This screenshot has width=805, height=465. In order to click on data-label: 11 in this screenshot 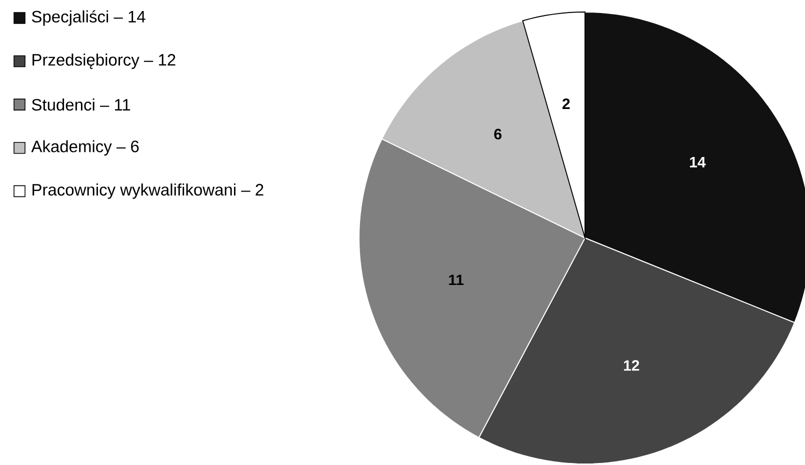, I will do `click(456, 280)`.